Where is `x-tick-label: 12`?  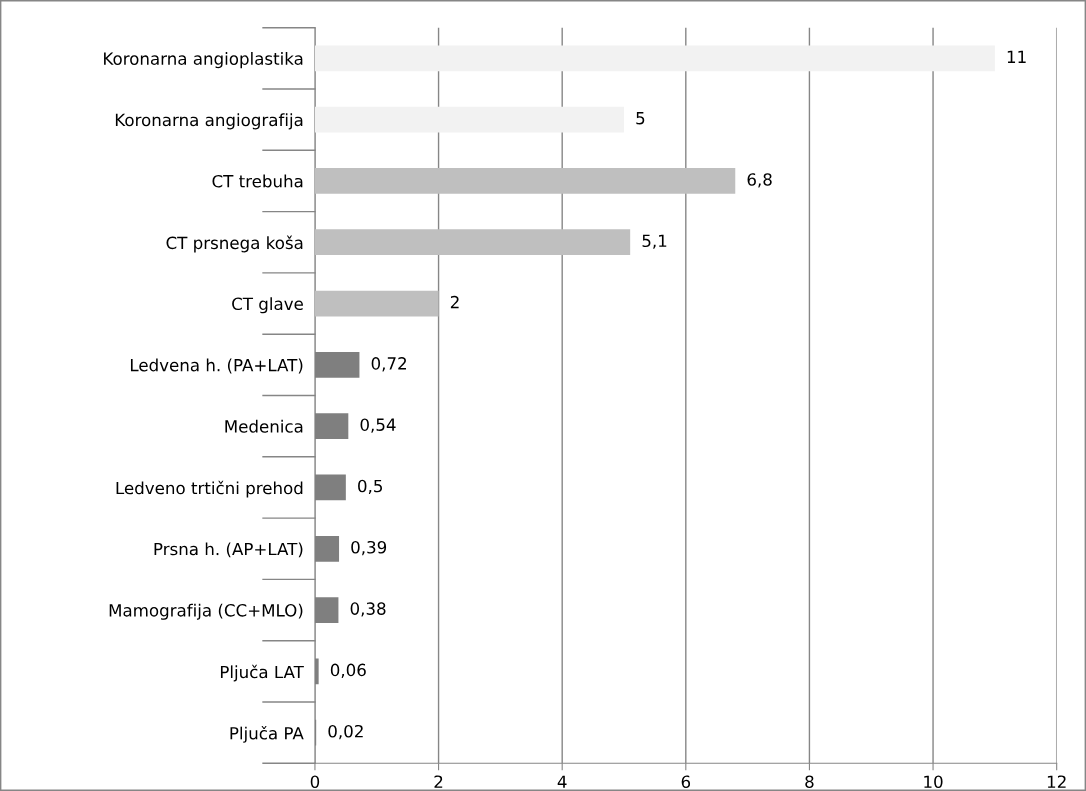 x-tick-label: 12 is located at coordinates (1056, 781).